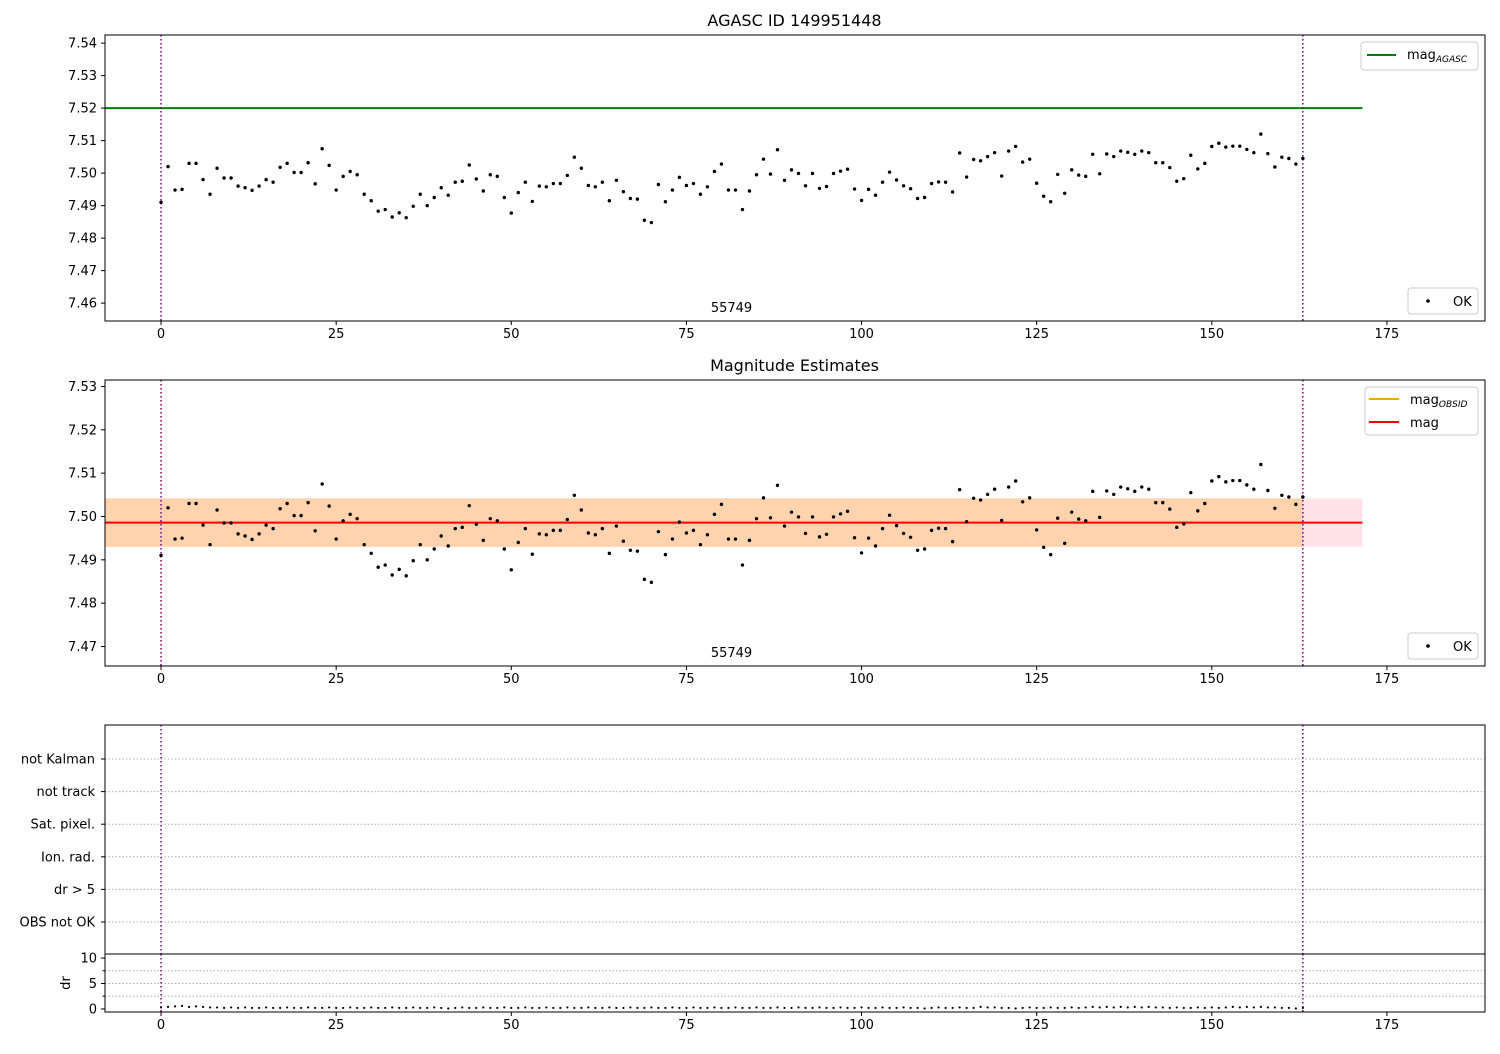 The height and width of the screenshot is (1054, 1500). I want to click on flag-category-label: not track, so click(65, 792).